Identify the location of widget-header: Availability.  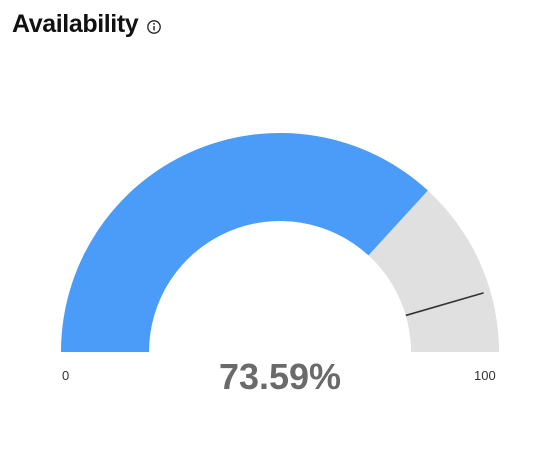
(87, 24).